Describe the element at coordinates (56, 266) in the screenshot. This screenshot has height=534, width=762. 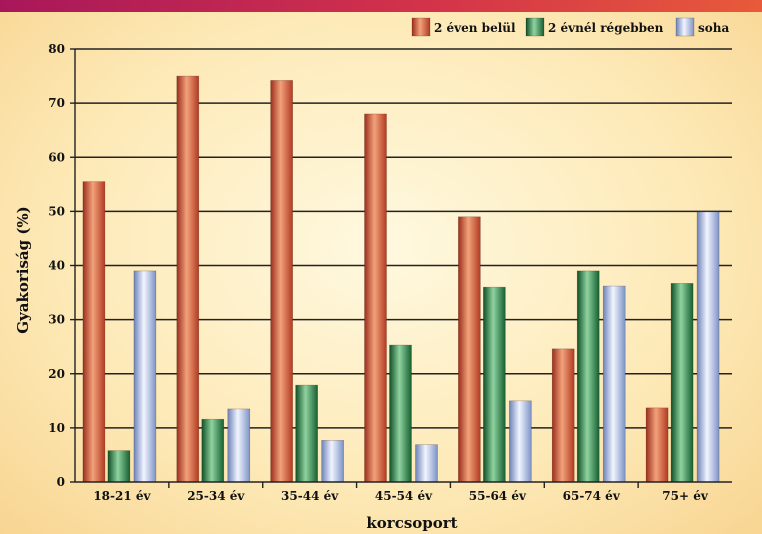
I see `y-tick-label: 40` at that location.